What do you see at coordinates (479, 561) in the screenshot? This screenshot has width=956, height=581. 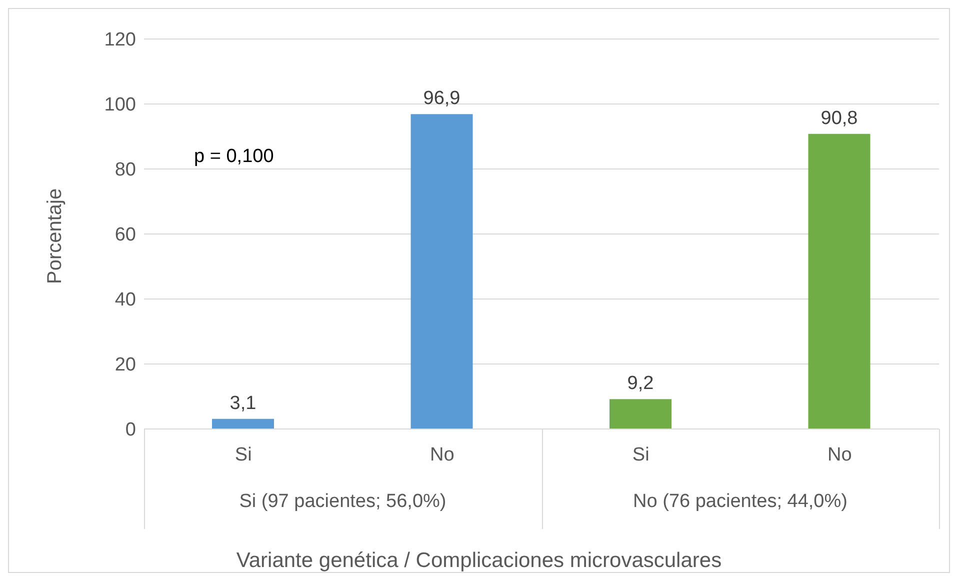 I see `x-axis-title: Variante genética / Complicaciones microvasculares` at bounding box center [479, 561].